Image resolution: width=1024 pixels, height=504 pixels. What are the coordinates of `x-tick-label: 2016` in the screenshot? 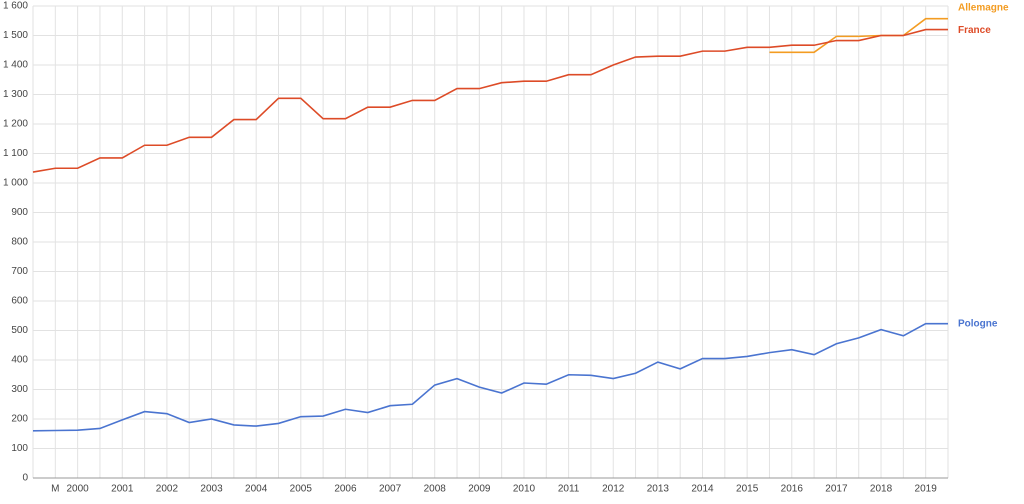 It's located at (792, 489).